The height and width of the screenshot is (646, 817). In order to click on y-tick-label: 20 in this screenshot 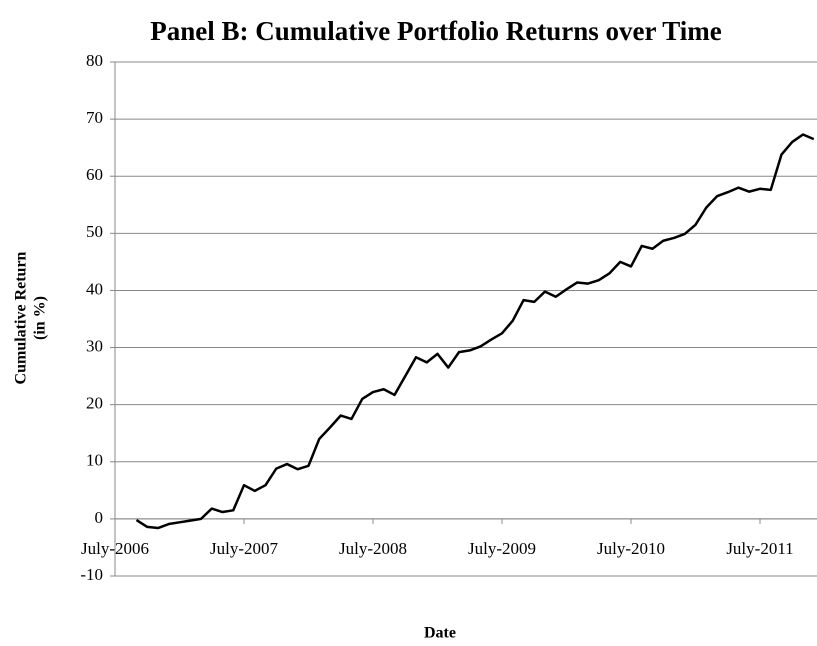, I will do `click(94, 403)`.